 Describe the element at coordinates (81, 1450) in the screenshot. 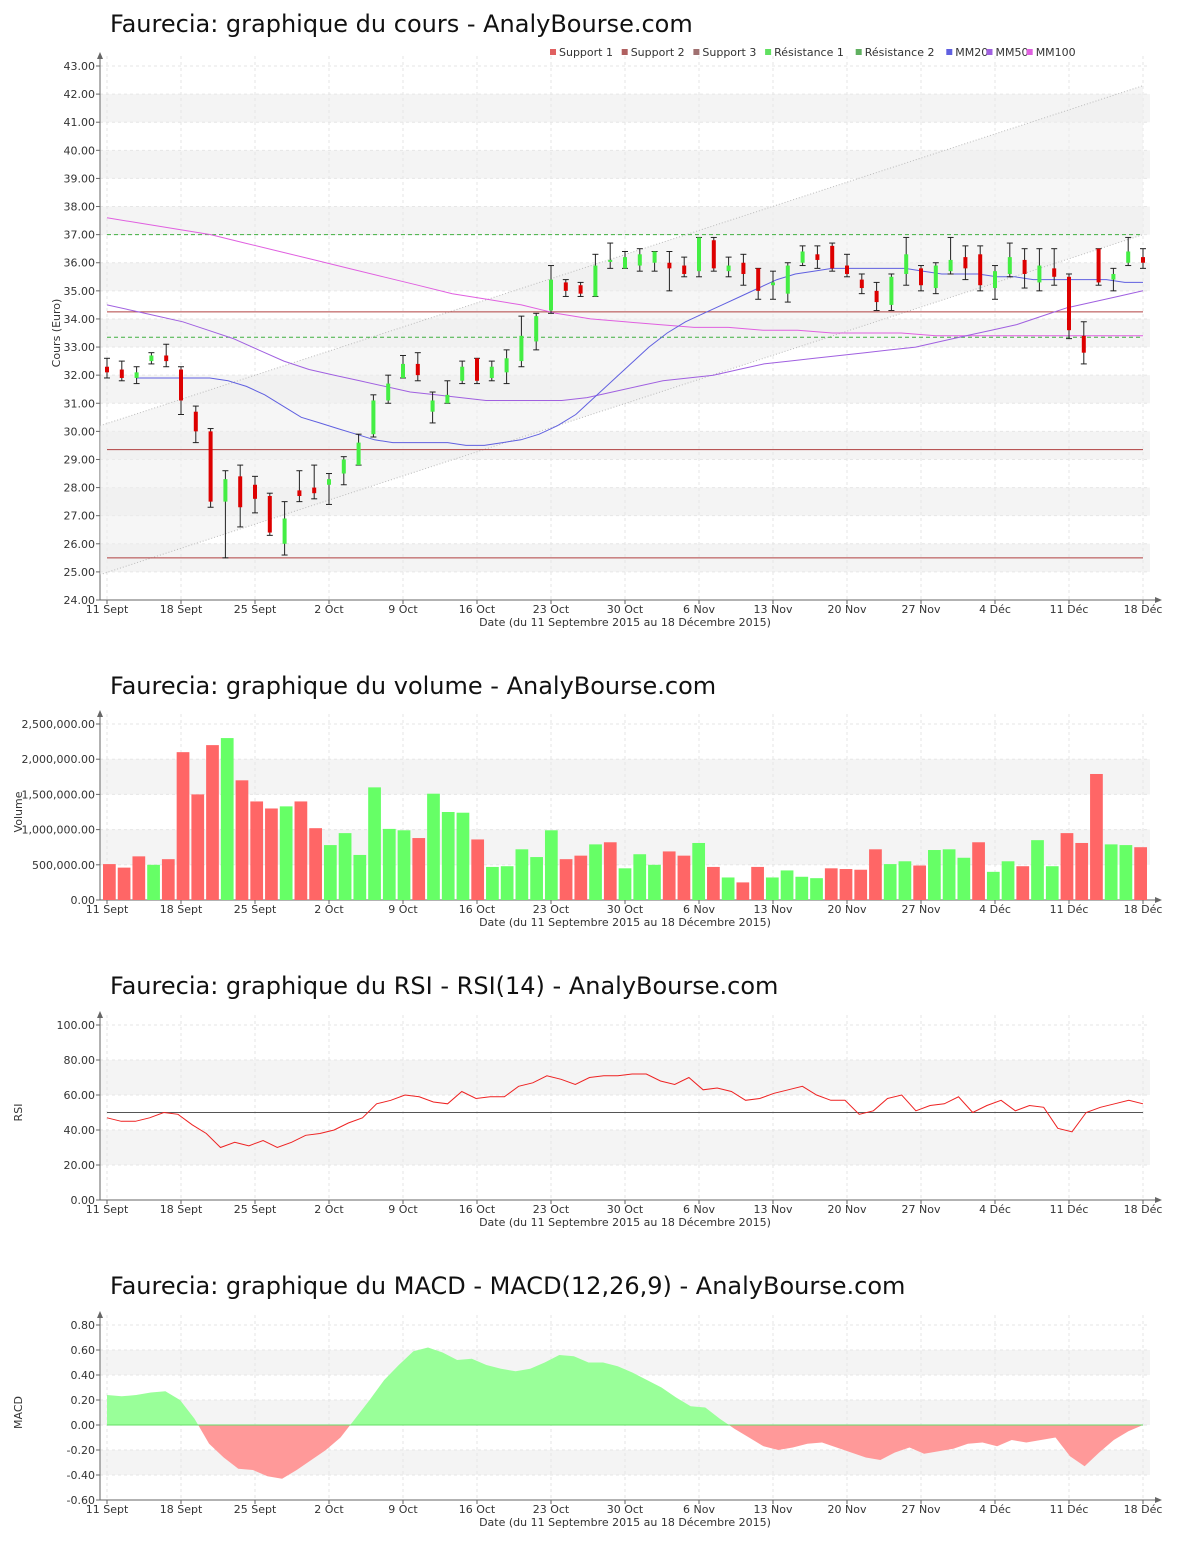

I see `macd-ytick-label: -0.20` at that location.